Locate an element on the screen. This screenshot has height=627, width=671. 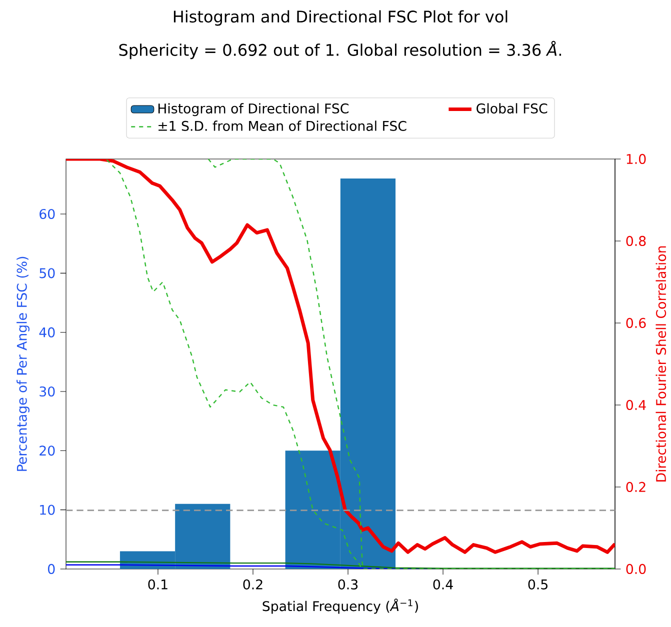
y2-tick-label: 0.8 is located at coordinates (636, 241).